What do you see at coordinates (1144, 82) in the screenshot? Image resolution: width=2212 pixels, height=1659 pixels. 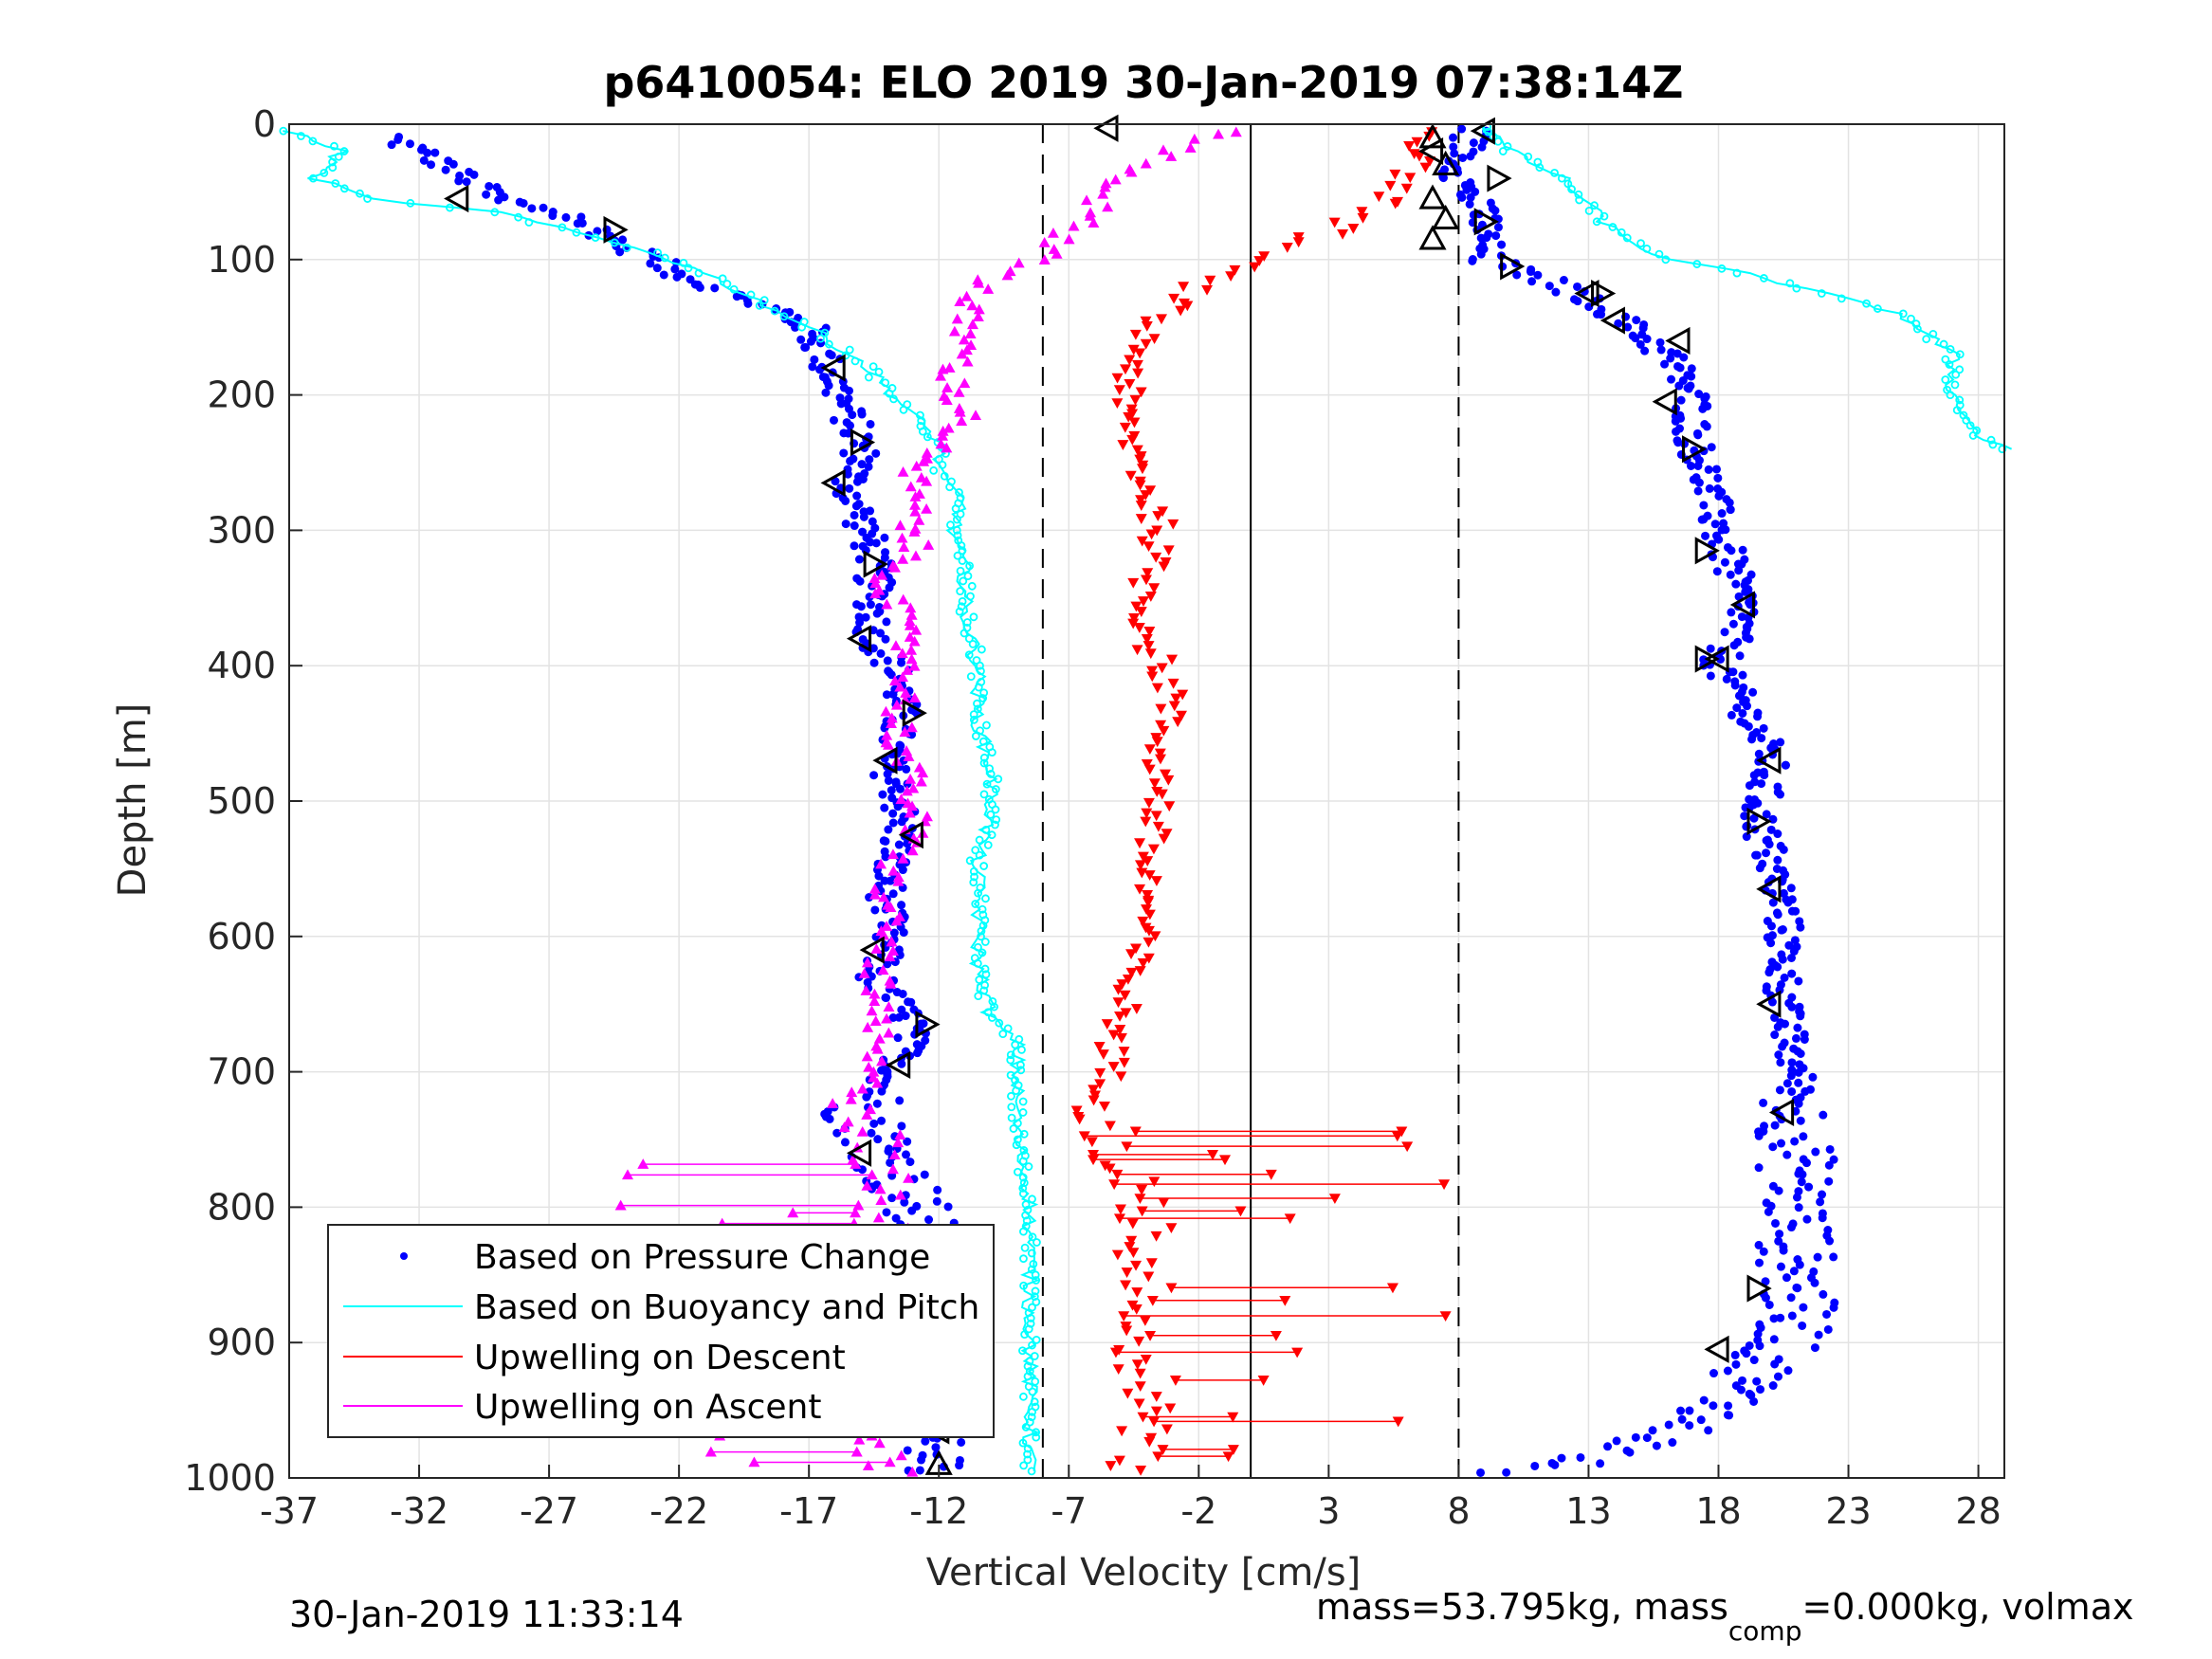 I see `chart-title: p6410054: ELO 2019 30-Jan-2019 07:38:14Z` at bounding box center [1144, 82].